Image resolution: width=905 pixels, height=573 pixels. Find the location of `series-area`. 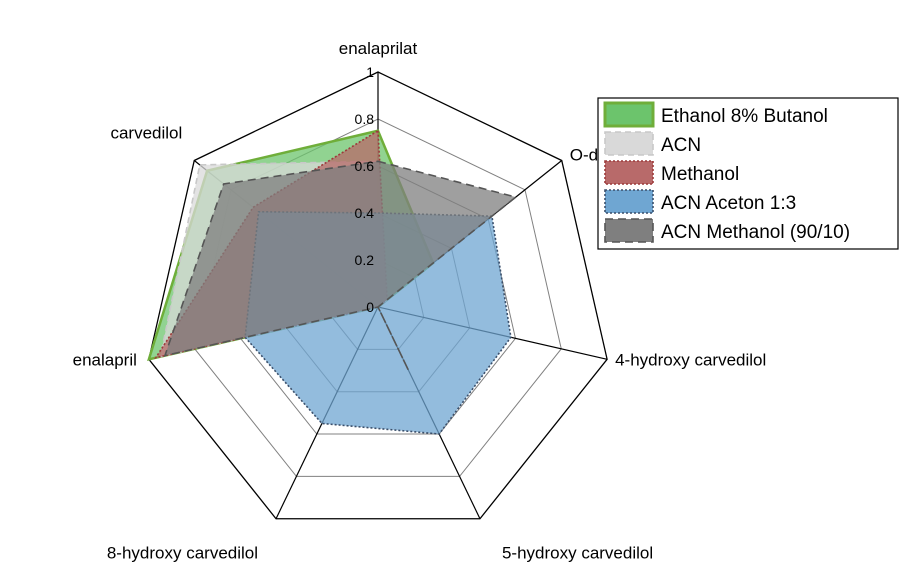

series-area is located at coordinates (340, 265).